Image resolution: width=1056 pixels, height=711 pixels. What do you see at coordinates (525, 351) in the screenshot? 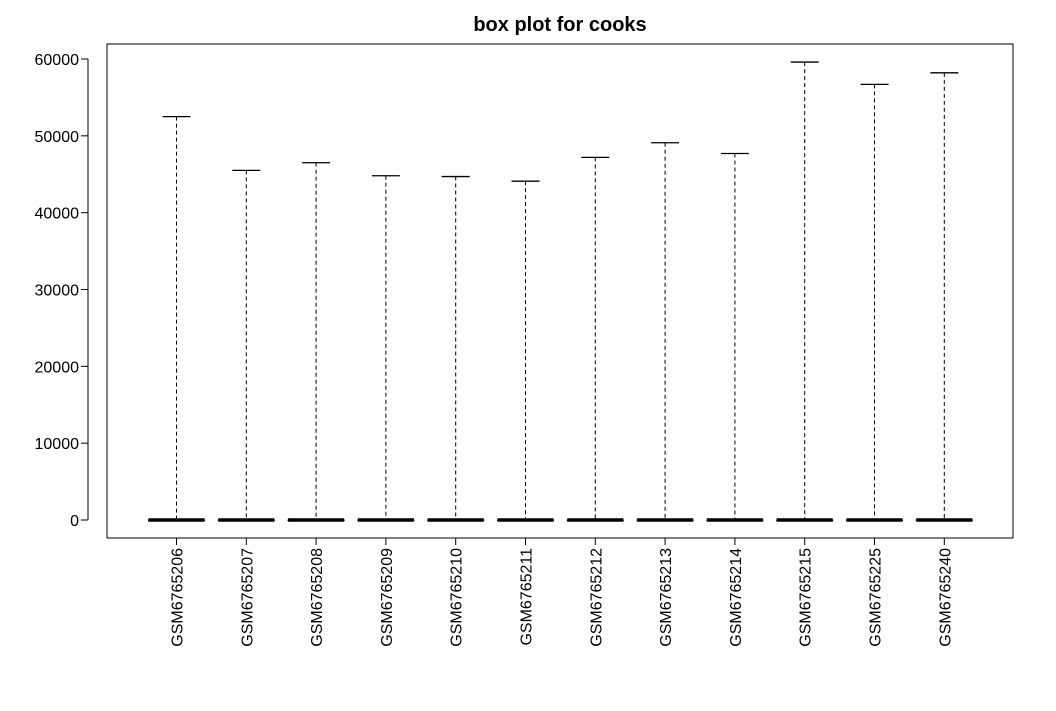
I see `box-GSM6765211` at bounding box center [525, 351].